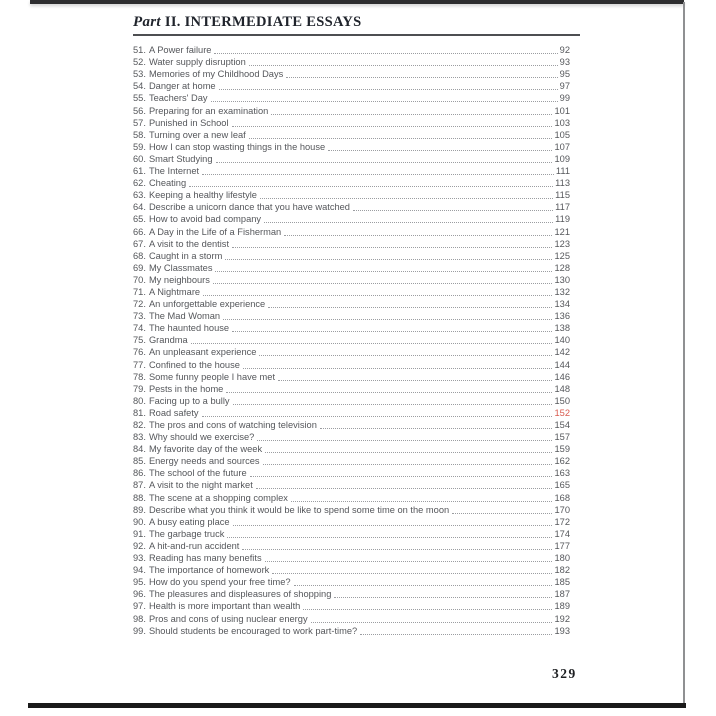 The image size is (716, 716). Describe the element at coordinates (224, 606) in the screenshot. I see `toc-entry-title: Health is more important than wealth` at that location.